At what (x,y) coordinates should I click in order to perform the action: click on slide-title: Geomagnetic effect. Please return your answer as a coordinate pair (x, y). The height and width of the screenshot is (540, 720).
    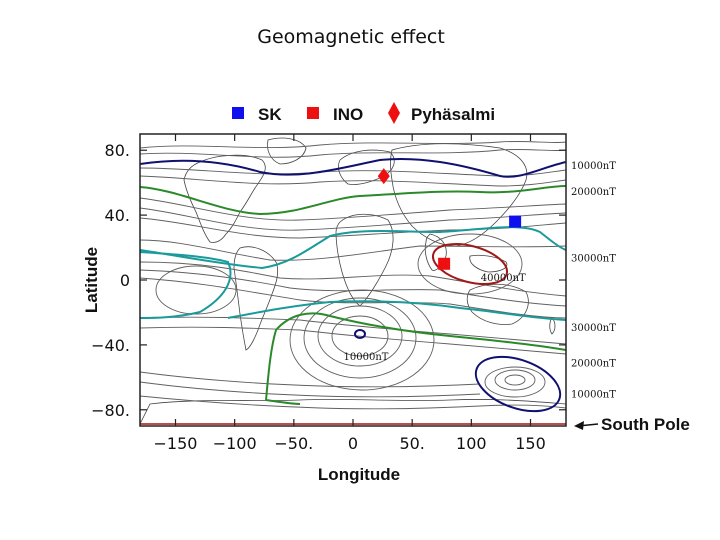
    Looking at the image, I should click on (351, 37).